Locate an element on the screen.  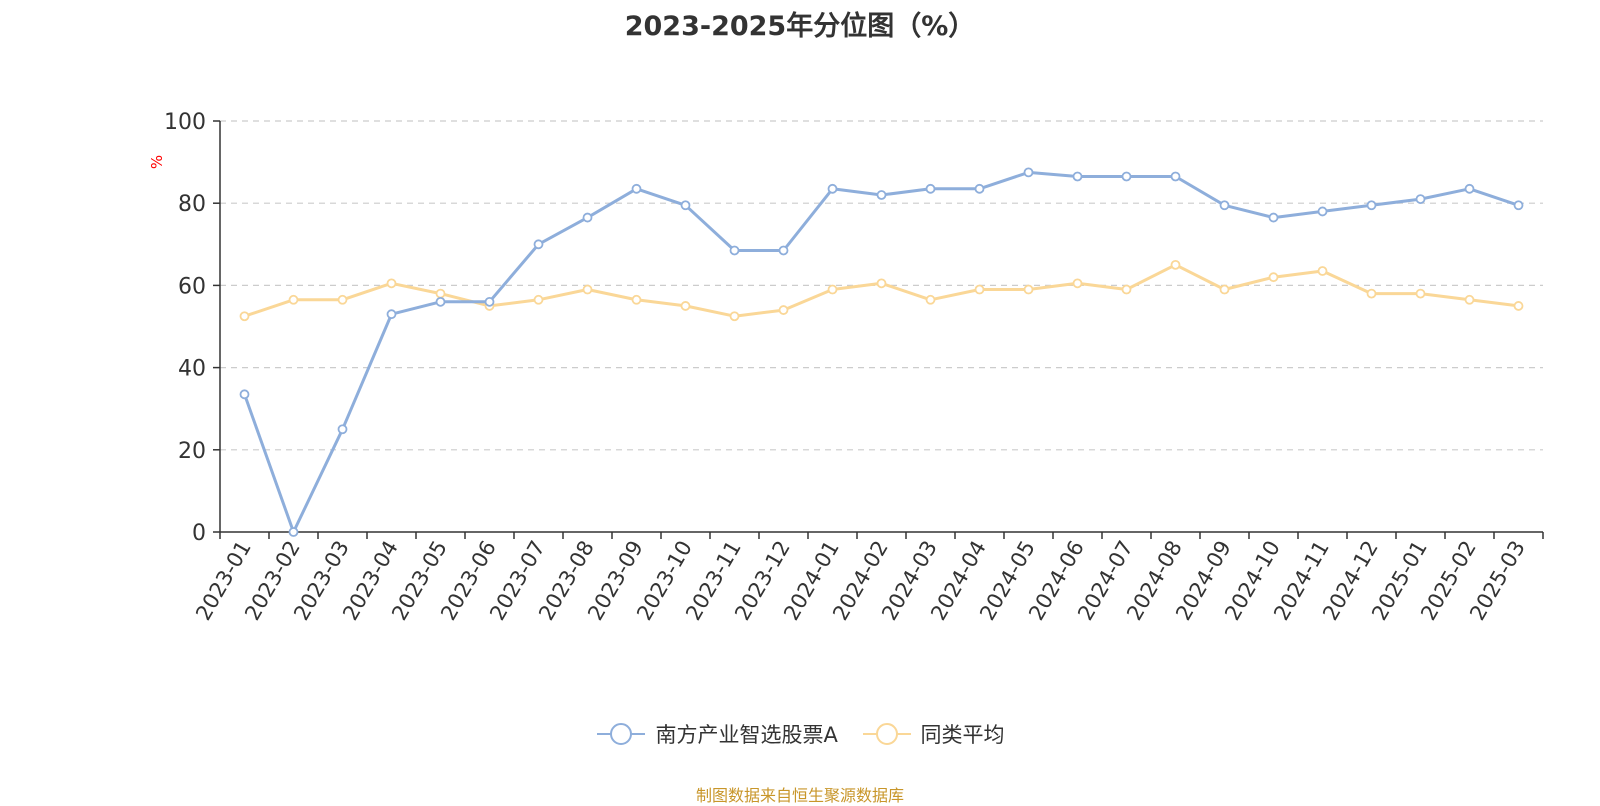
chart-title: 2023-2025年分位图（%） is located at coordinates (800, 26).